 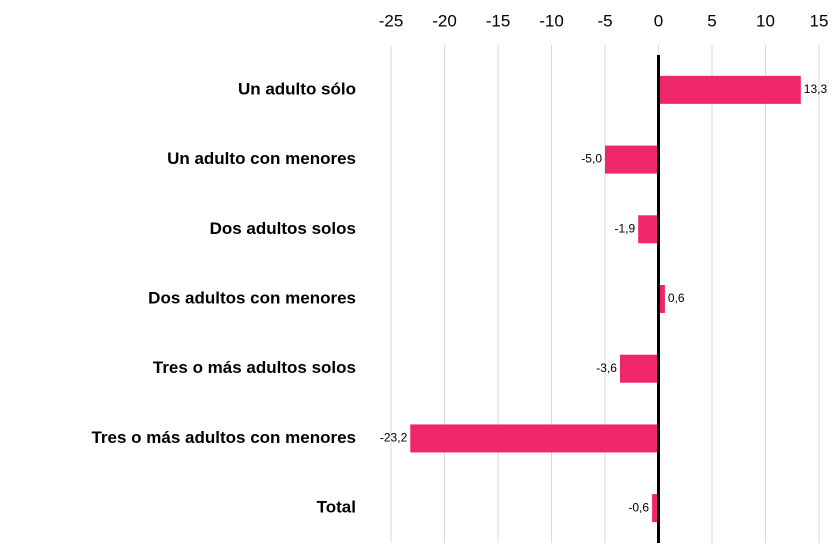 What do you see at coordinates (819, 20) in the screenshot?
I see `x-tick-label: 15` at bounding box center [819, 20].